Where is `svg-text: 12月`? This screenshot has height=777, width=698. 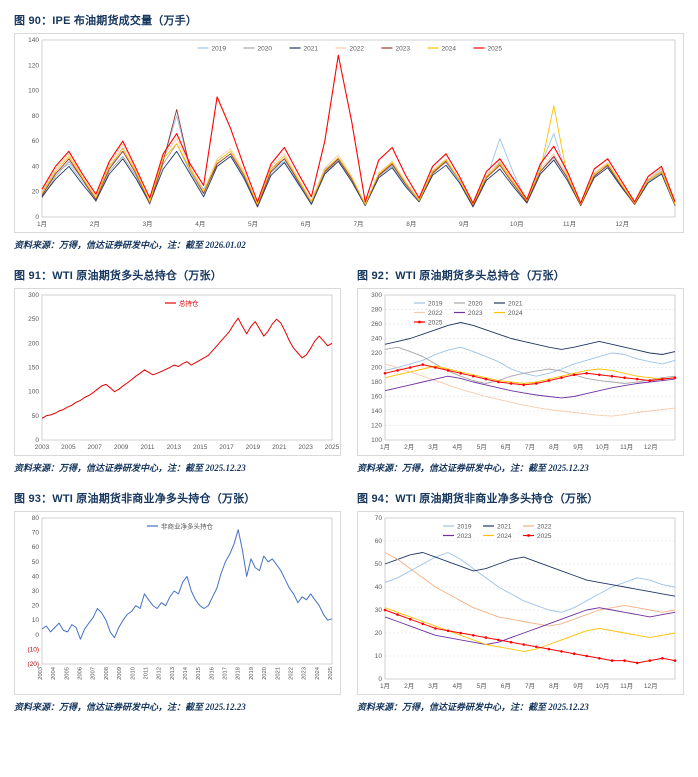
svg-text: 12月 is located at coordinates (622, 224).